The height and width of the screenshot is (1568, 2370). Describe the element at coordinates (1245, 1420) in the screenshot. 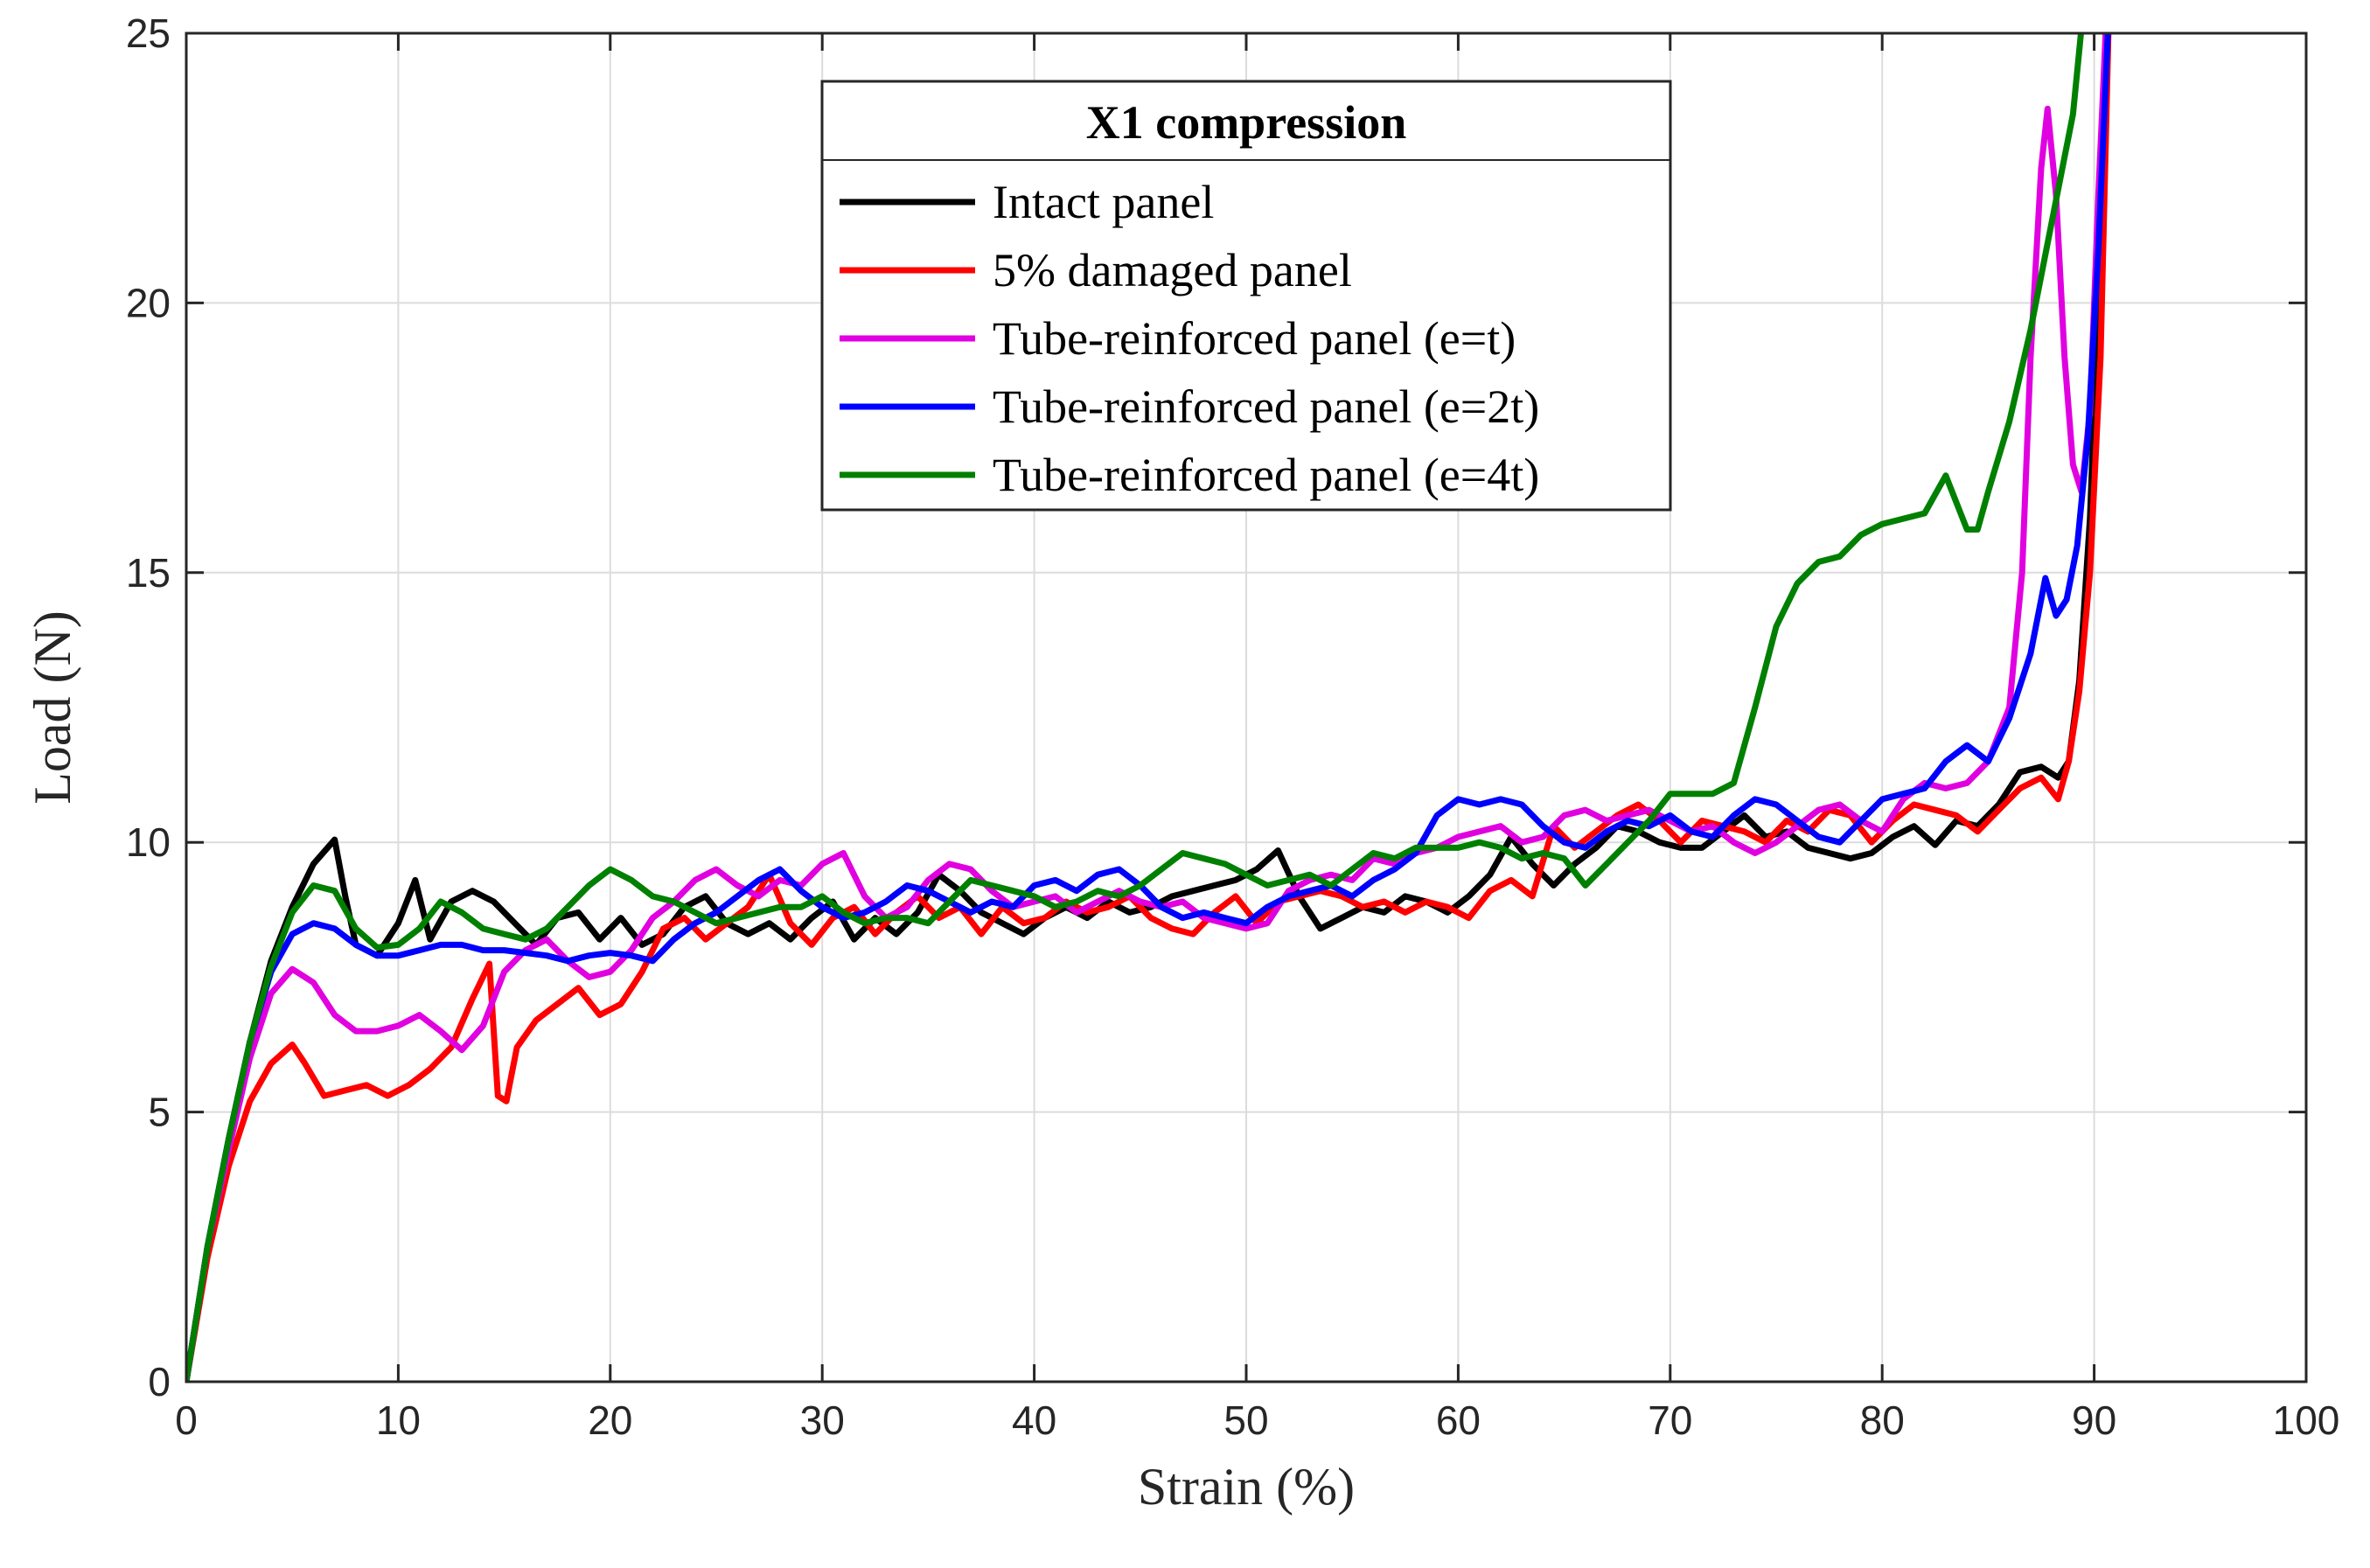

I see `x-tick-label: 50` at that location.